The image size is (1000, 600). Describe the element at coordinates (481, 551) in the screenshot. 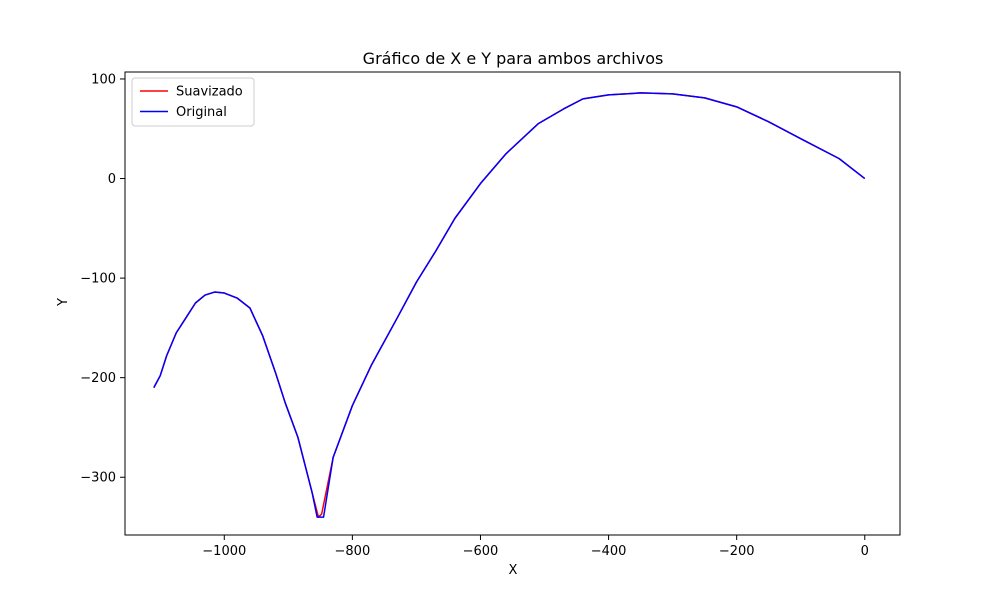

I see `x-tick-label: −600` at that location.